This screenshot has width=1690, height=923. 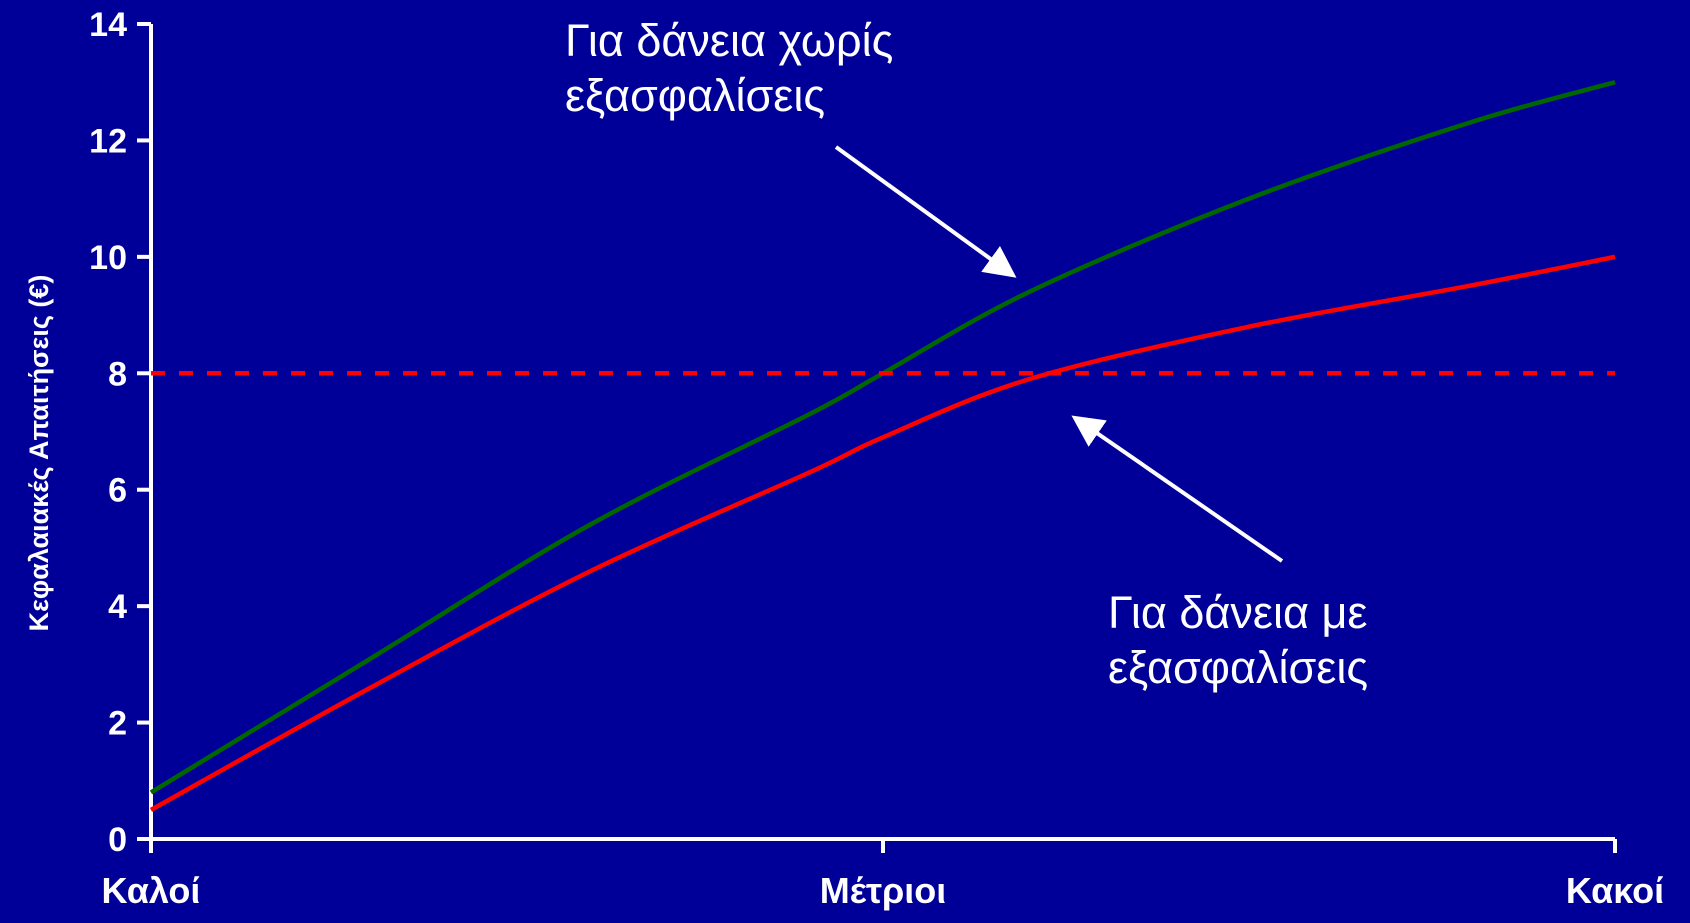 What do you see at coordinates (735, 68) in the screenshot?
I see `annotation-unsecured: Για δάνεια χωρίς εξασφαλίσεις` at bounding box center [735, 68].